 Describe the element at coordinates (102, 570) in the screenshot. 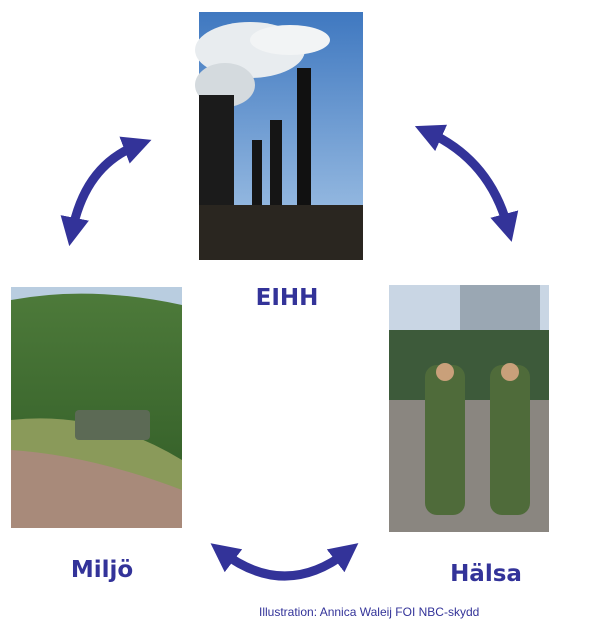

I see `node-label: Miljö` at that location.